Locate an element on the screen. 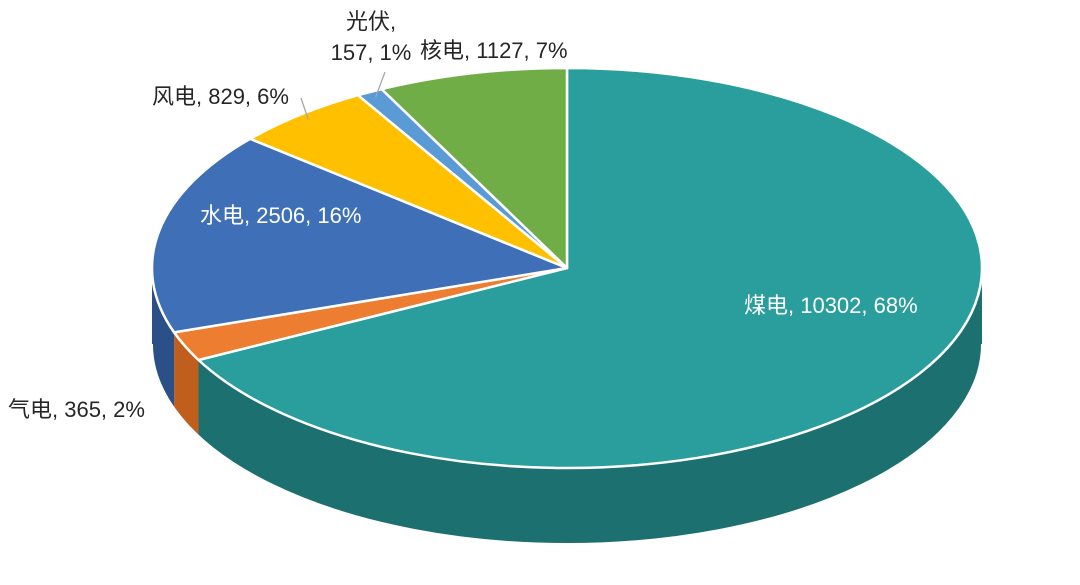 The width and height of the screenshot is (1080, 585). slice-label-solar-line2: 157, 1% is located at coordinates (371, 52).